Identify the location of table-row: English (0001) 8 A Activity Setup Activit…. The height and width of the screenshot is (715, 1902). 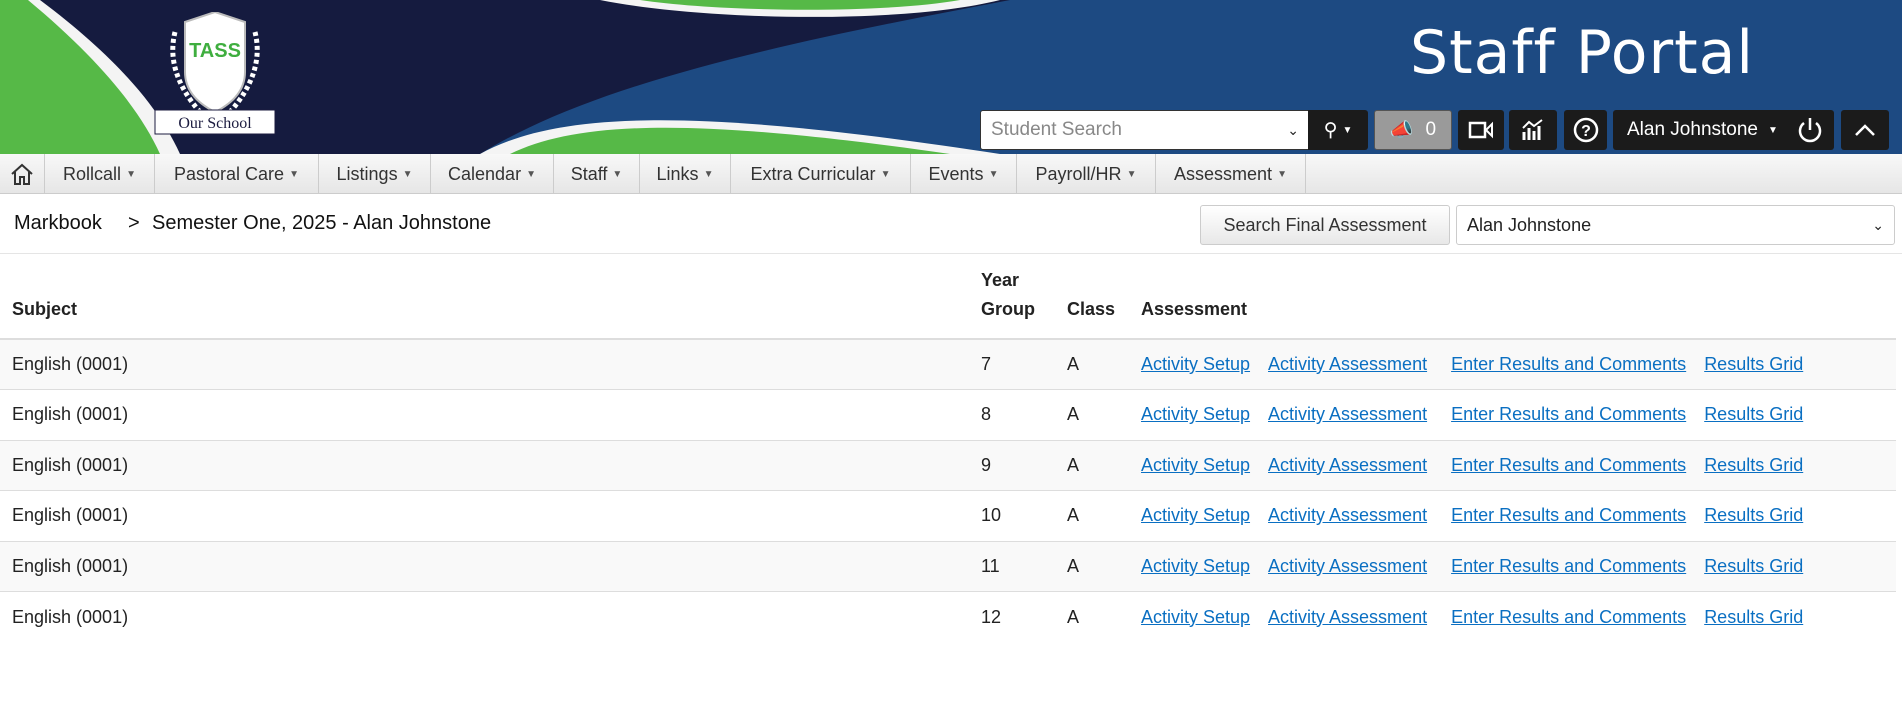
(948, 414).